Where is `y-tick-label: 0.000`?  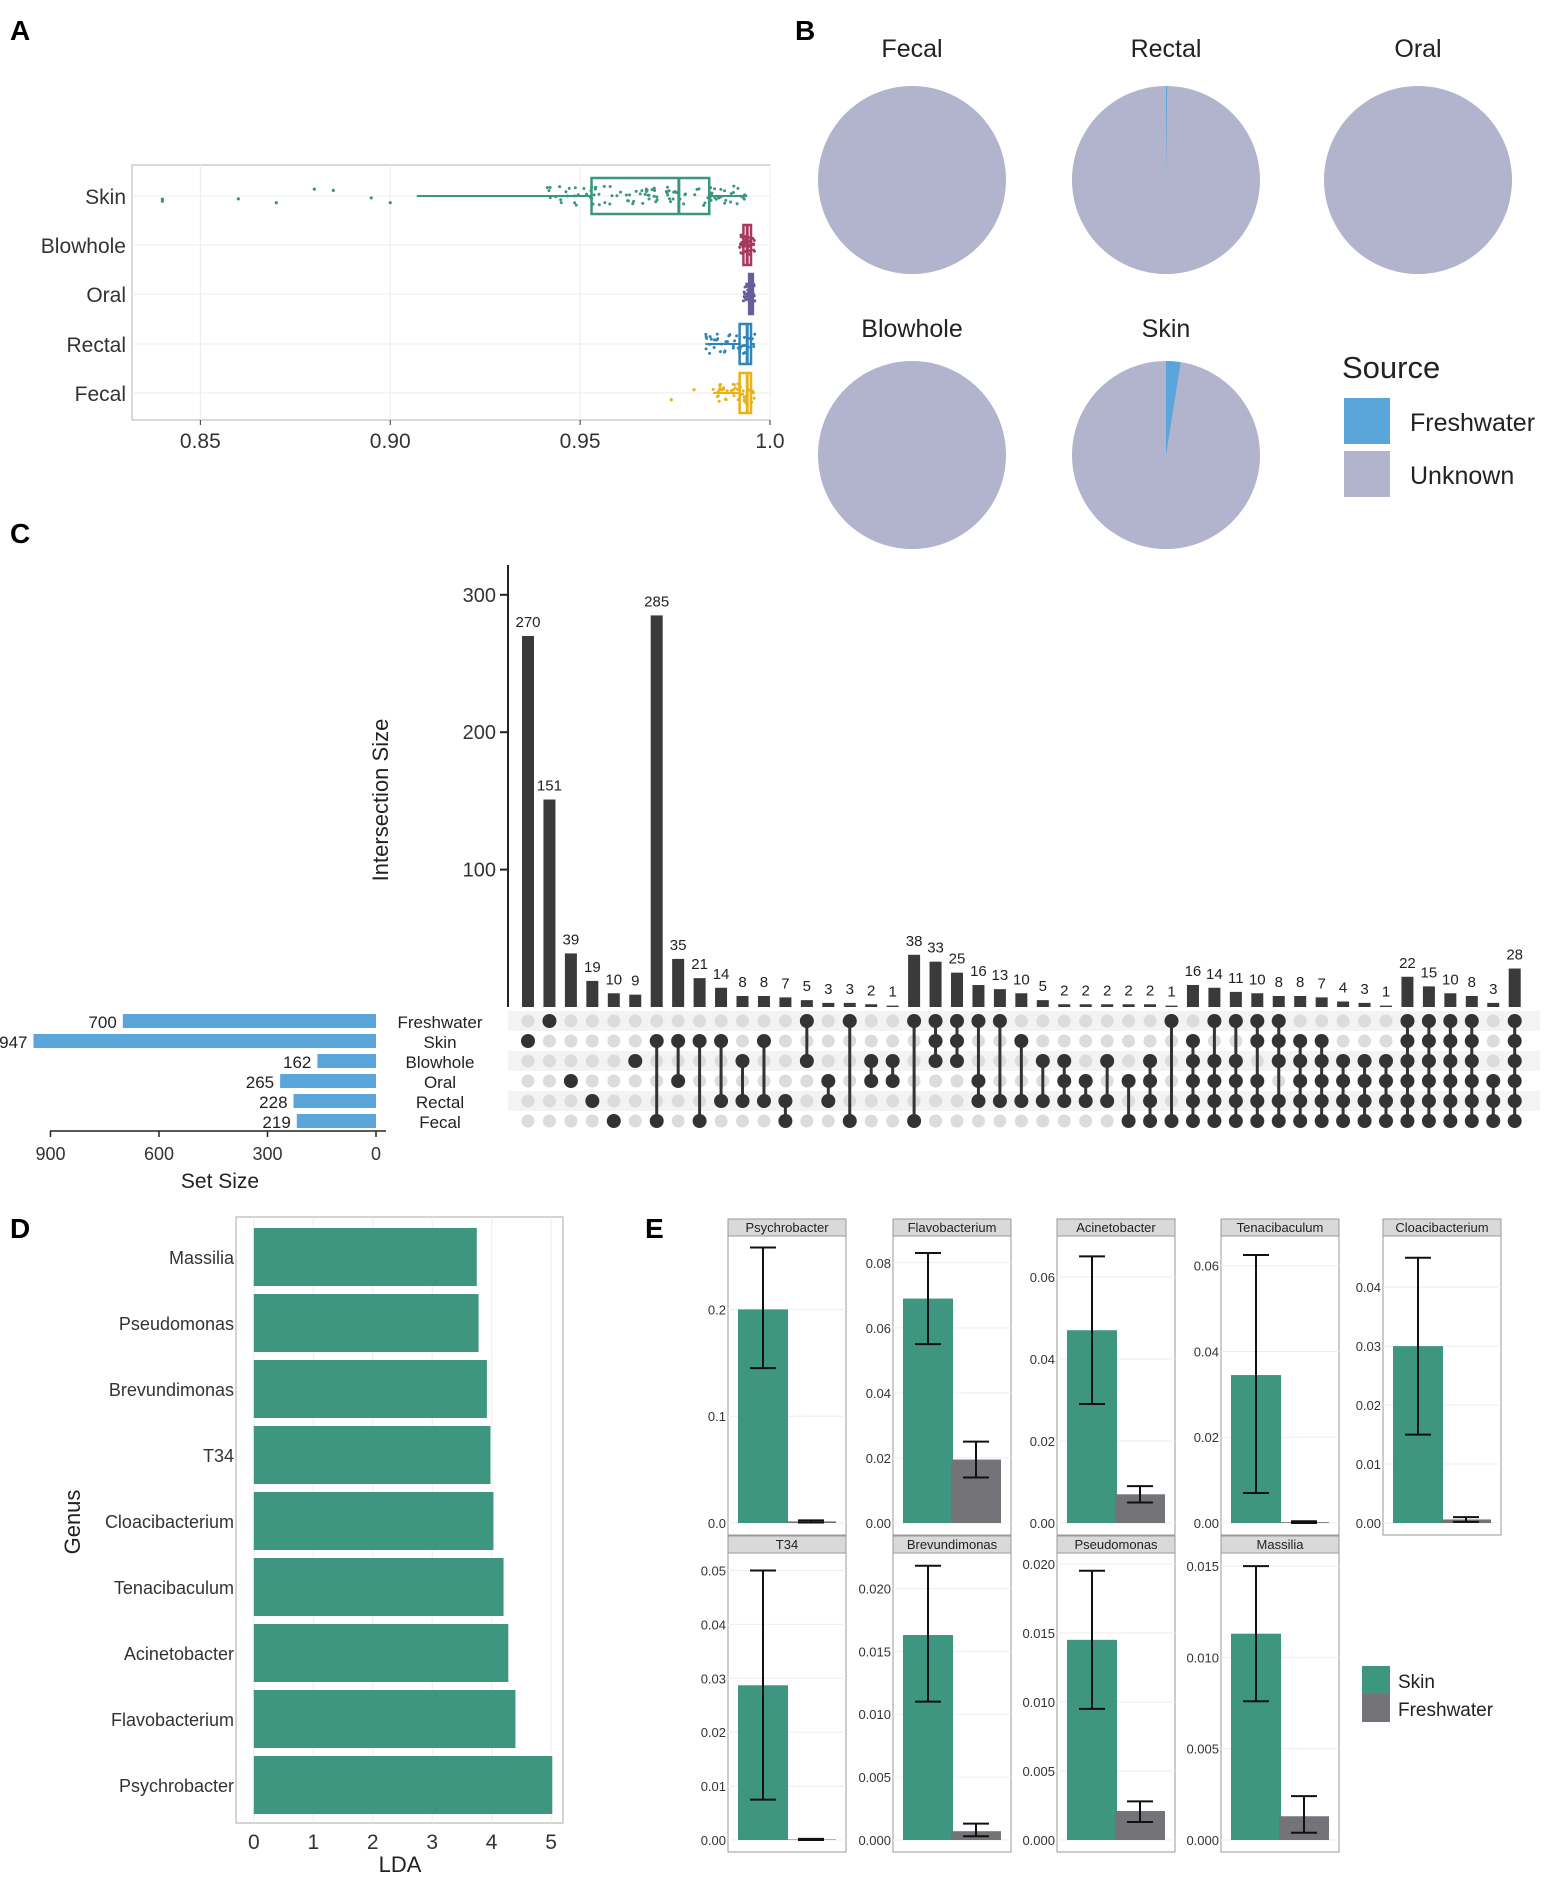
y-tick-label: 0.000 is located at coordinates (1038, 1840).